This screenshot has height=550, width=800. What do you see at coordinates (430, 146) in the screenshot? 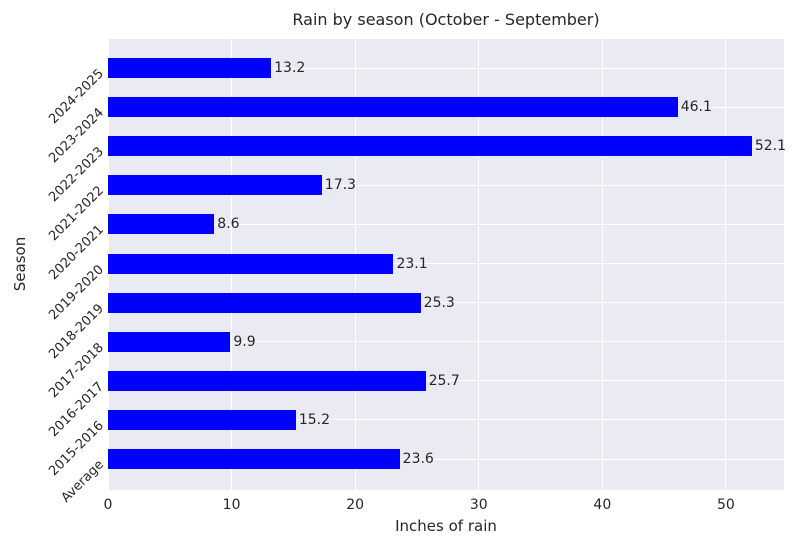
I see `bar-2022-2023` at bounding box center [430, 146].